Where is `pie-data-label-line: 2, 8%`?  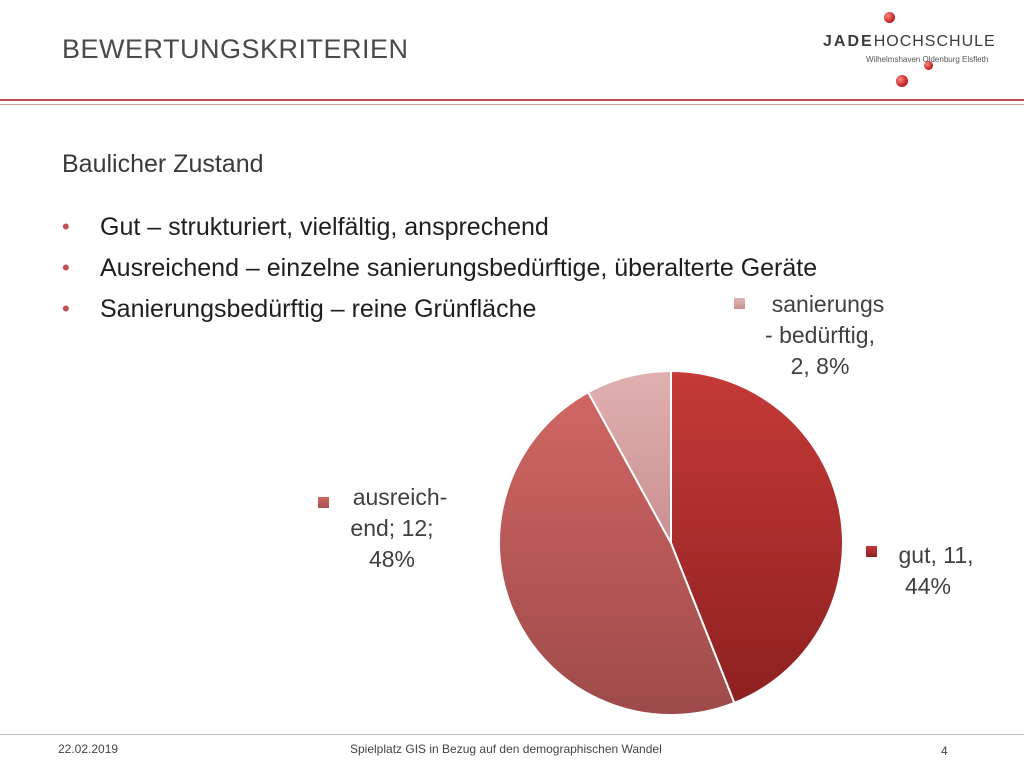 pie-data-label-line: 2, 8% is located at coordinates (820, 366).